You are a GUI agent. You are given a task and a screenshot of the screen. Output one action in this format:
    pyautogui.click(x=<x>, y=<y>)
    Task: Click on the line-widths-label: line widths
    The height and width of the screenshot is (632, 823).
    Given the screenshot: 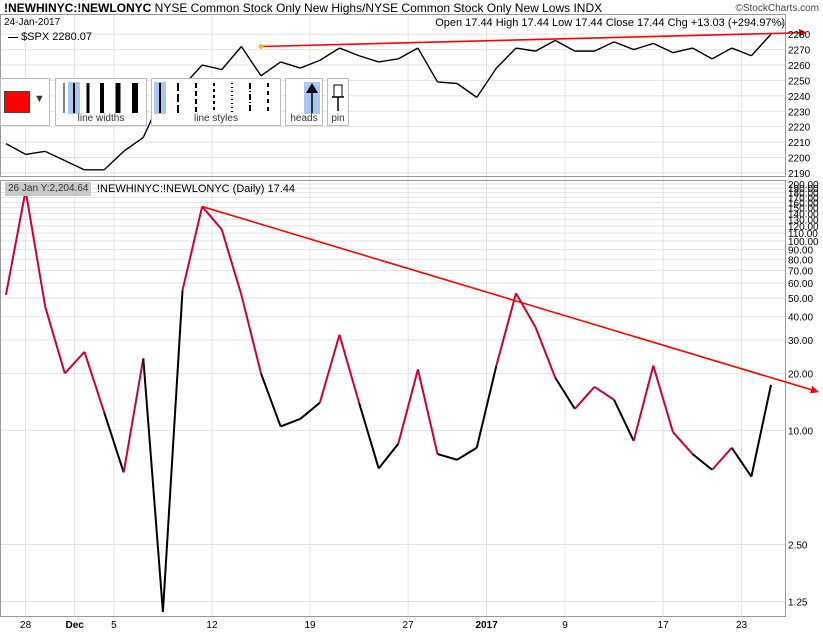 What is the action you would take?
    pyautogui.click(x=101, y=118)
    